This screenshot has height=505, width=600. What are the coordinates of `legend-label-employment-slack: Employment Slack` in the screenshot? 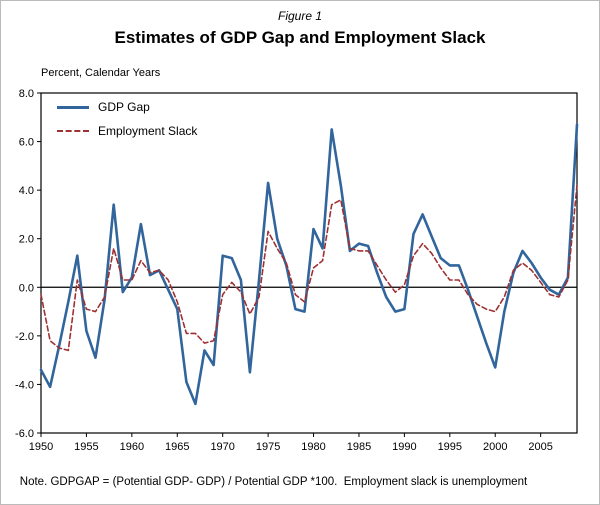 It's located at (148, 131).